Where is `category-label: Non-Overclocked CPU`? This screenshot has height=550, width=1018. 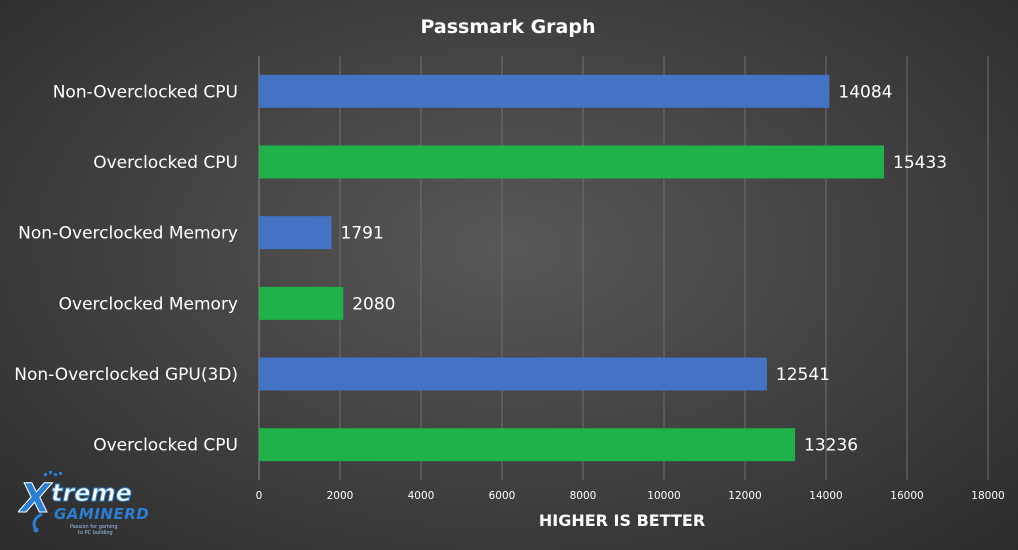
category-label: Non-Overclocked CPU is located at coordinates (145, 92).